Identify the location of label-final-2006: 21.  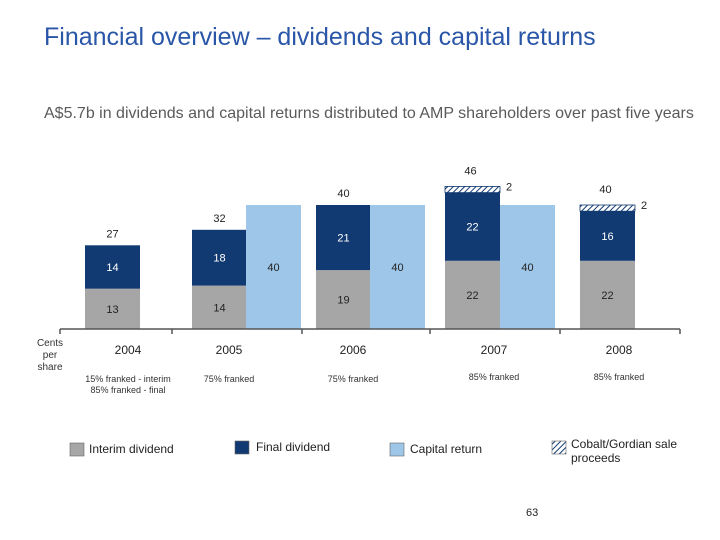
(343, 239).